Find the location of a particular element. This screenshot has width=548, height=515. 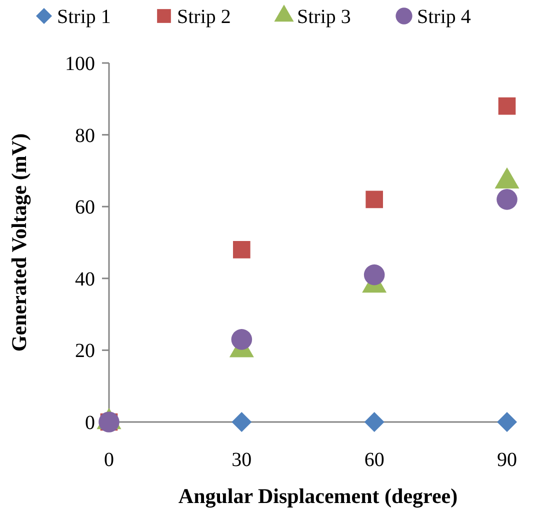

y-tick-label: 0 is located at coordinates (90, 423).